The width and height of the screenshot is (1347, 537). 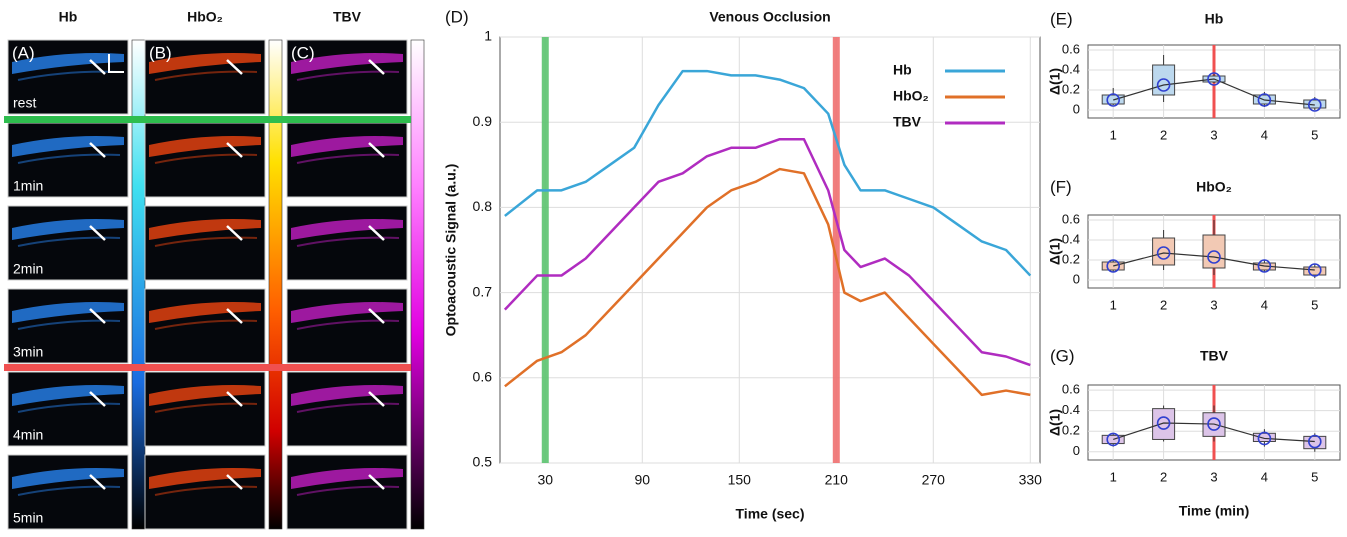 What do you see at coordinates (740, 480) in the screenshot?
I see `x-tick-label: 150` at bounding box center [740, 480].